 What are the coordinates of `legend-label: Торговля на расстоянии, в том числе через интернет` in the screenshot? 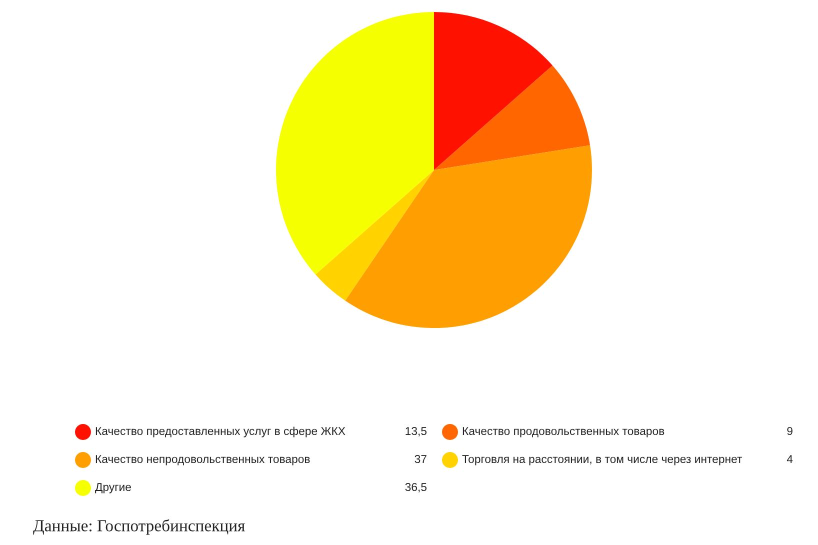 It's located at (602, 460).